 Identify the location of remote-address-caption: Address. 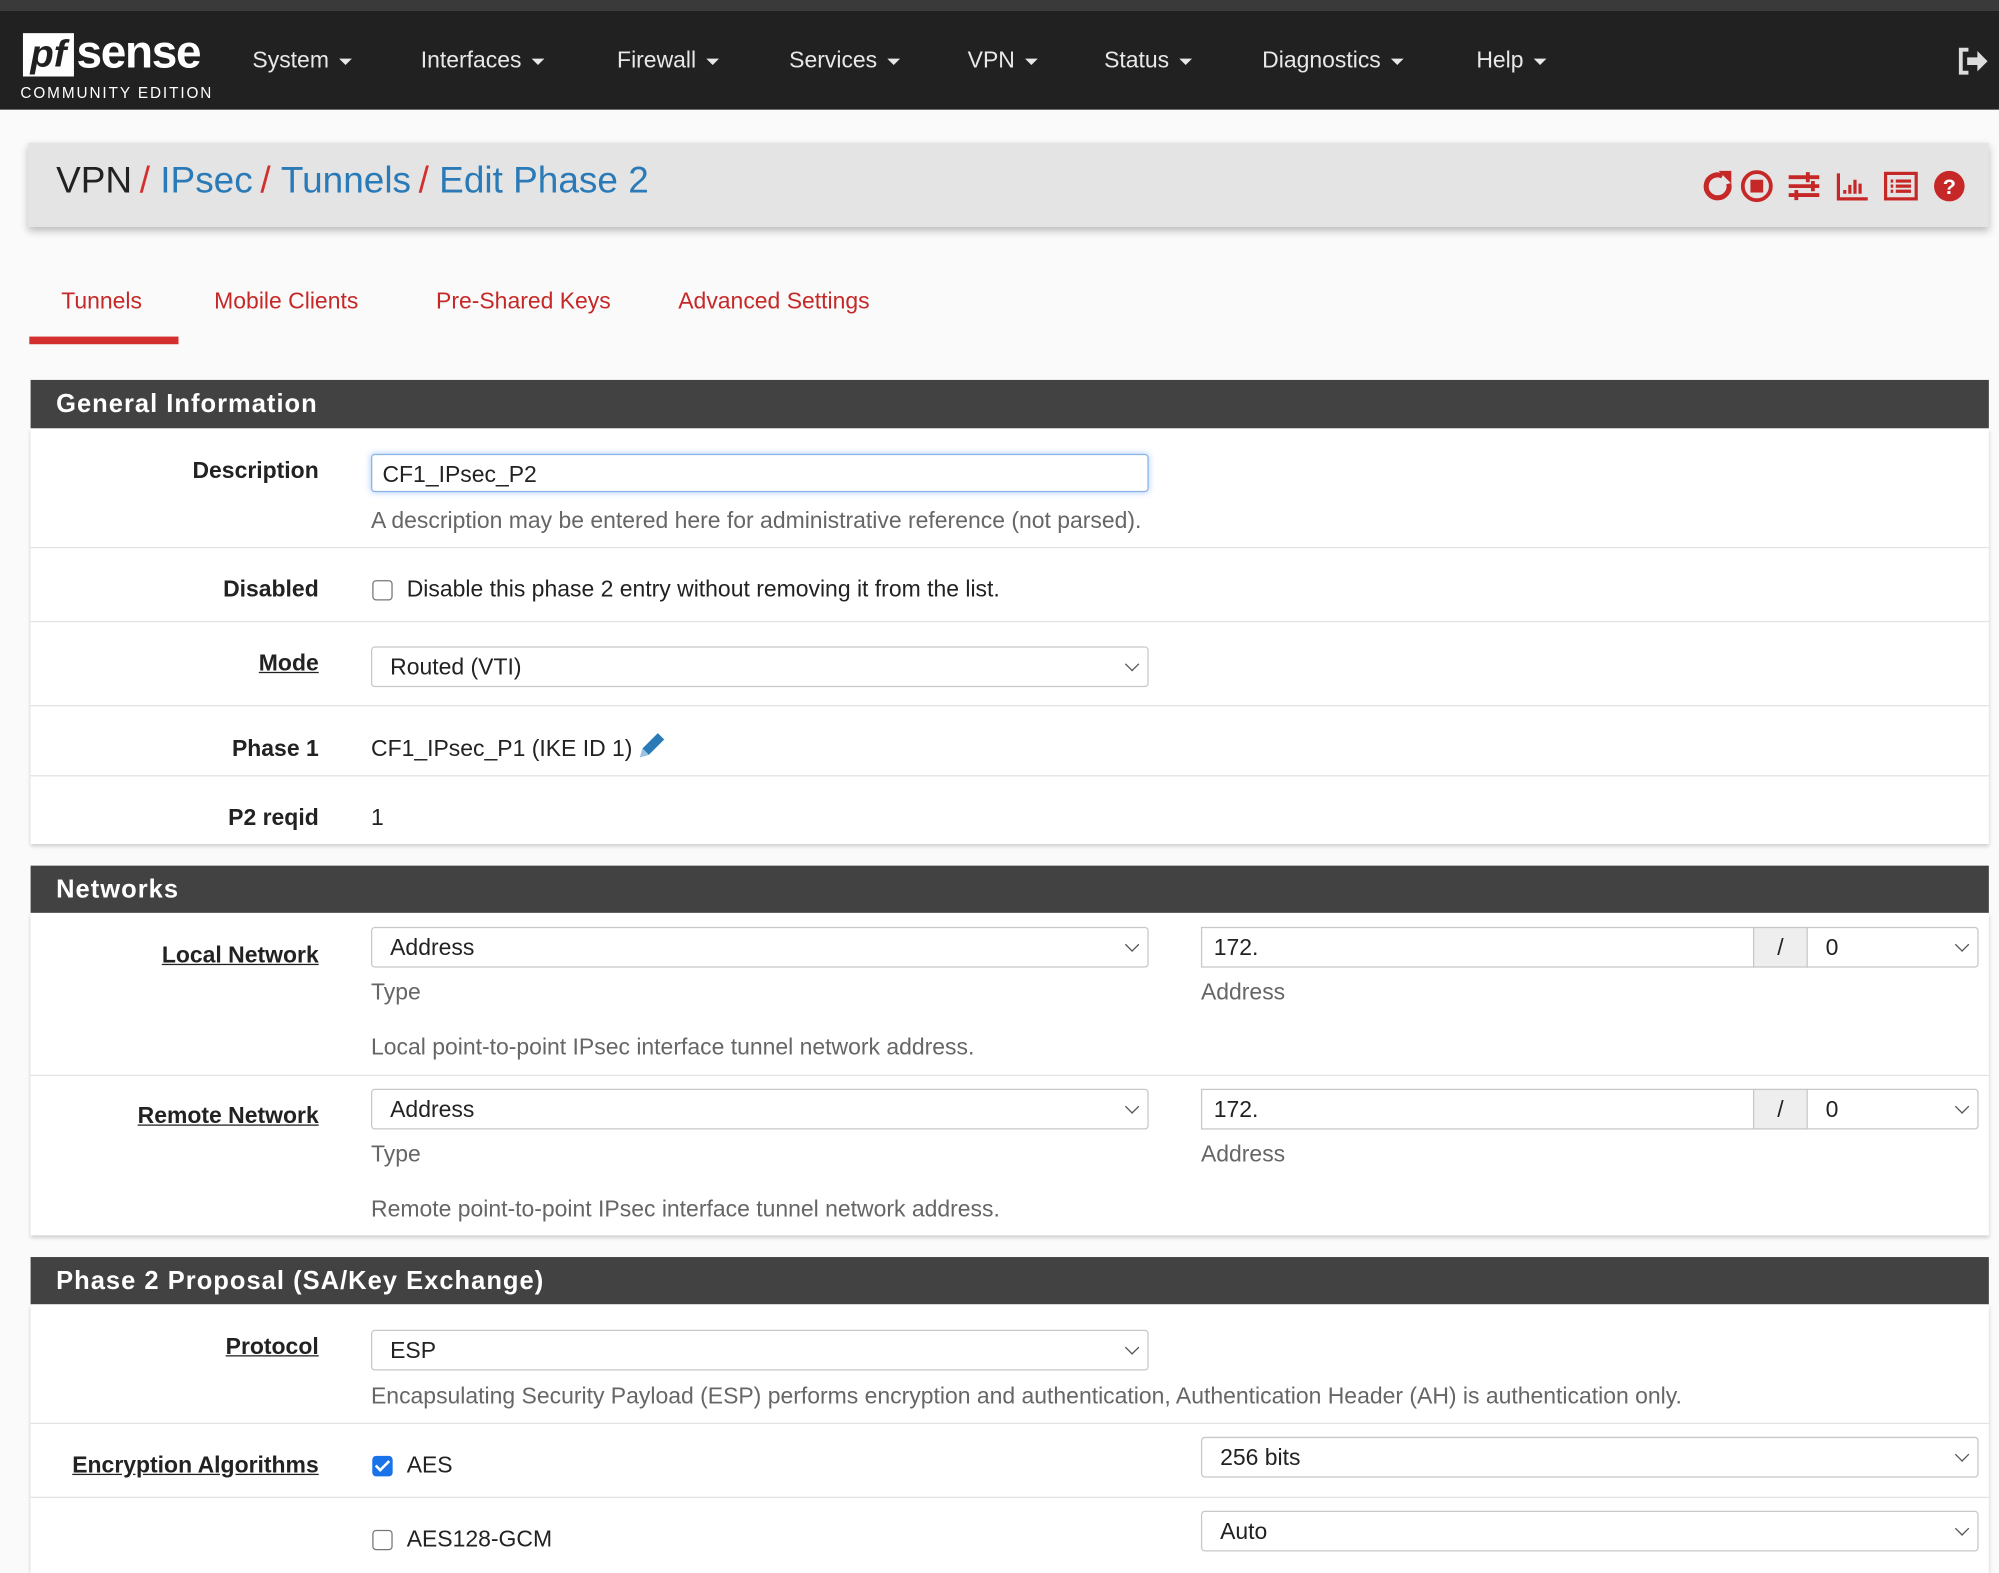
(1243, 1154).